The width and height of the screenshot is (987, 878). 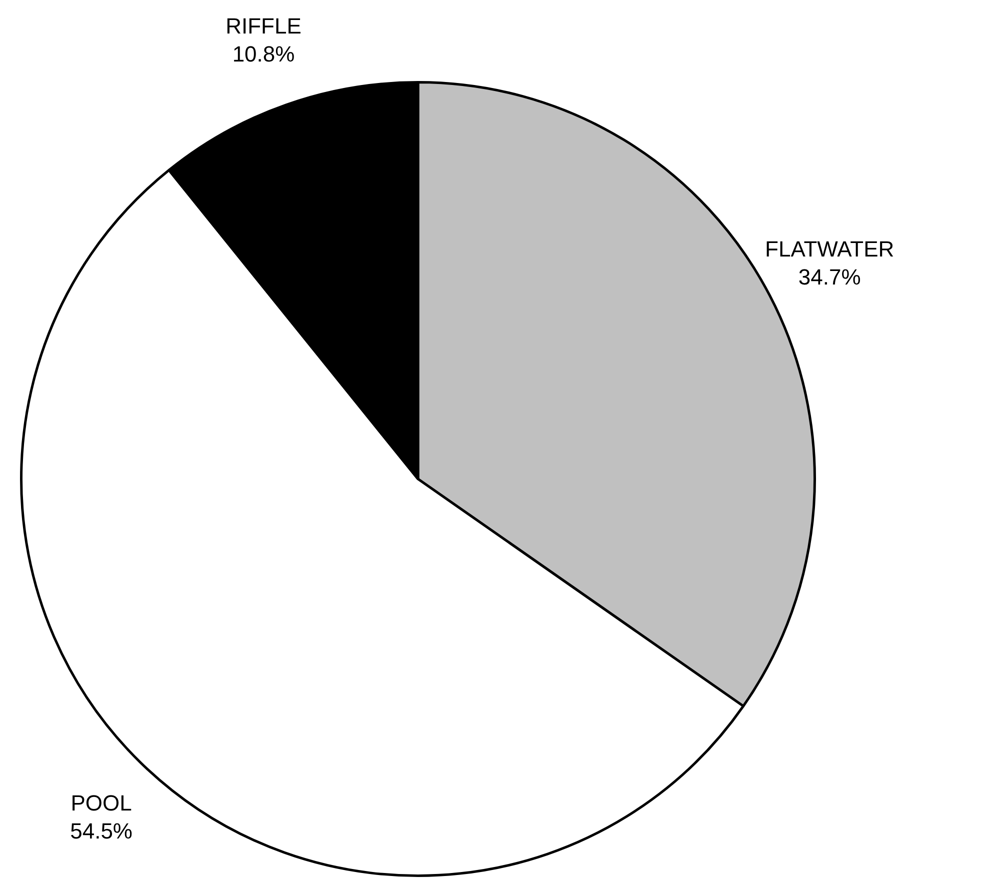 I want to click on data-label: 10.8%, so click(x=263, y=53).